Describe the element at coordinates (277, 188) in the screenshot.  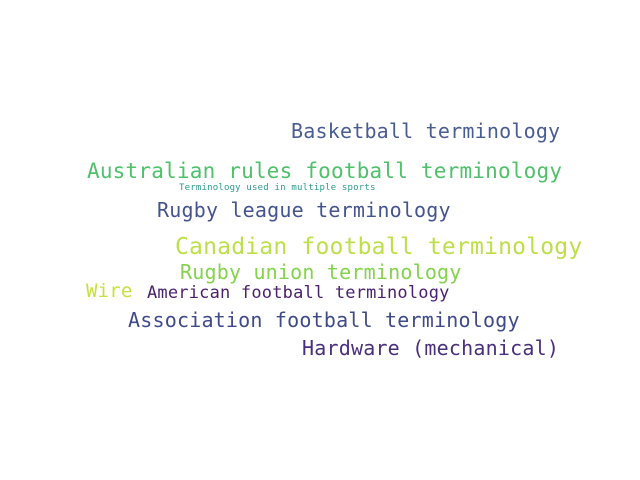
I see `word-terminology-used-in-multiple-sports: Terminology used in multiple sports` at that location.